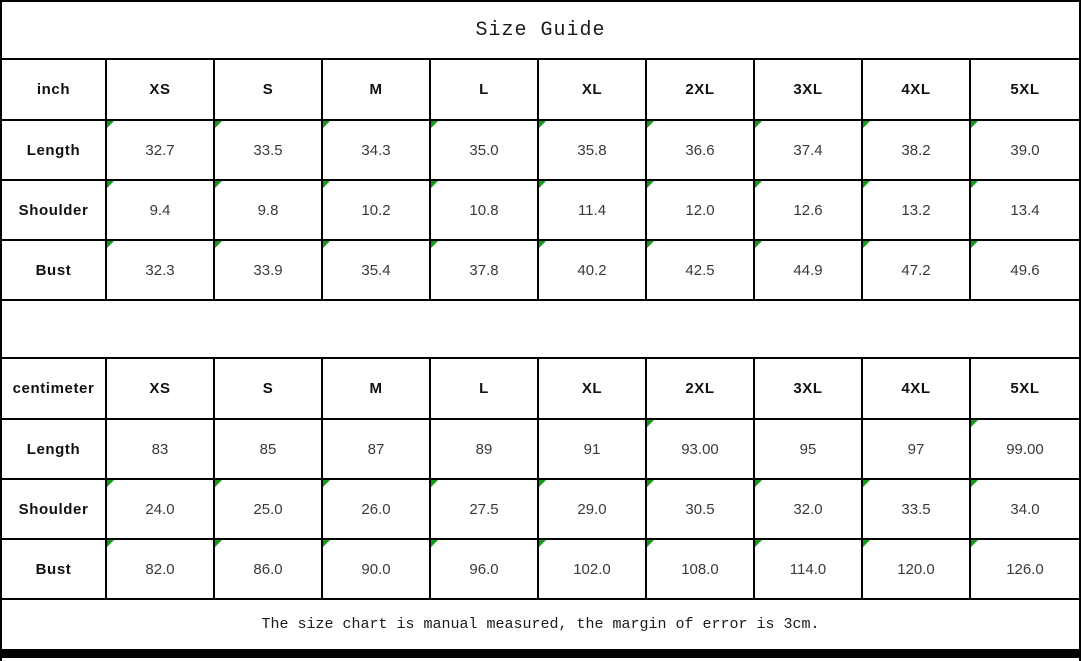 The height and width of the screenshot is (661, 1081). I want to click on measurement-value-cell: 13.4, so click(1025, 211).